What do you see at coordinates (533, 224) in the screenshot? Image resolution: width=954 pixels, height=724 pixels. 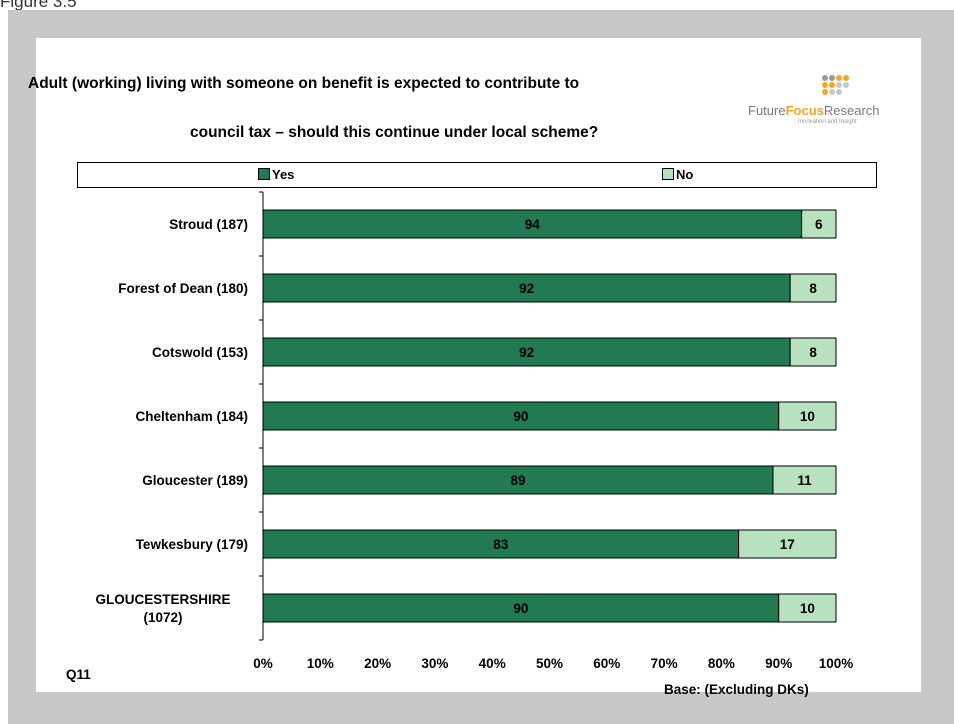 I see `data-label-yes: 94` at bounding box center [533, 224].